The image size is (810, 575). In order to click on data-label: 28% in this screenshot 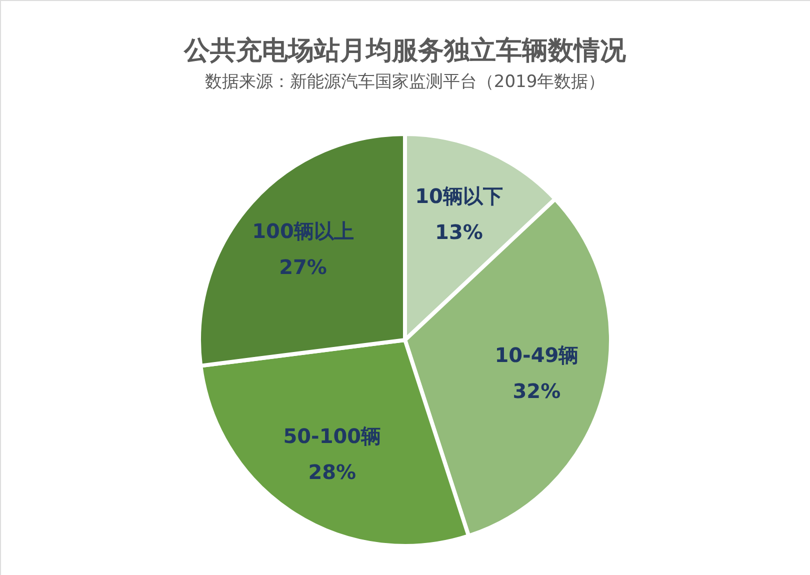, I will do `click(332, 472)`.